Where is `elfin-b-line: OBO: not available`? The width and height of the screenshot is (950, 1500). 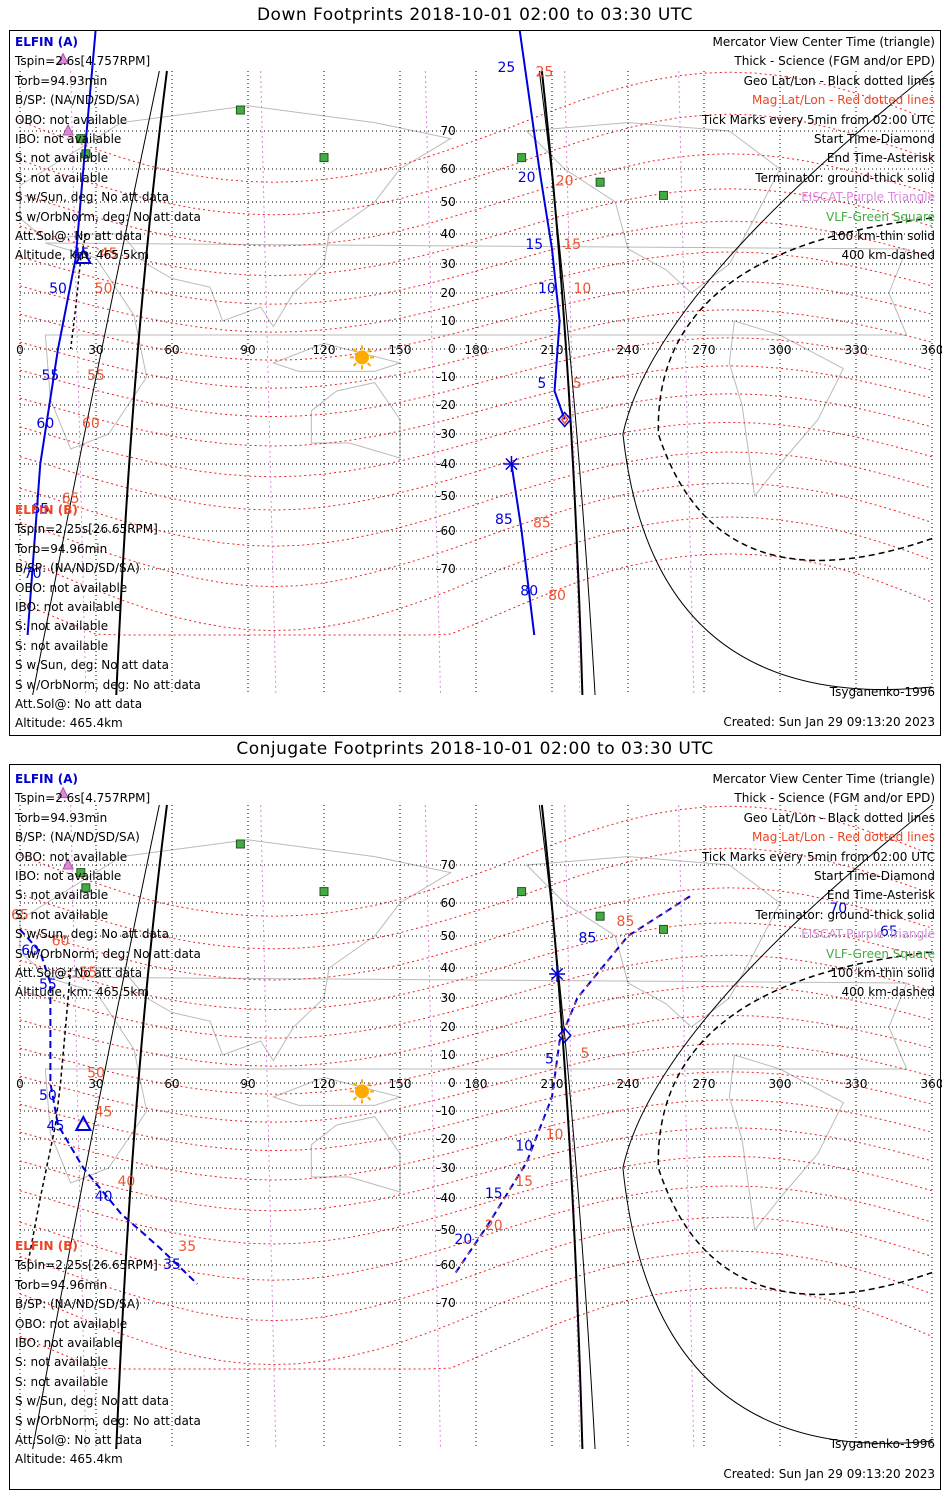
elfin-b-line: OBO: not available is located at coordinates (71, 587).